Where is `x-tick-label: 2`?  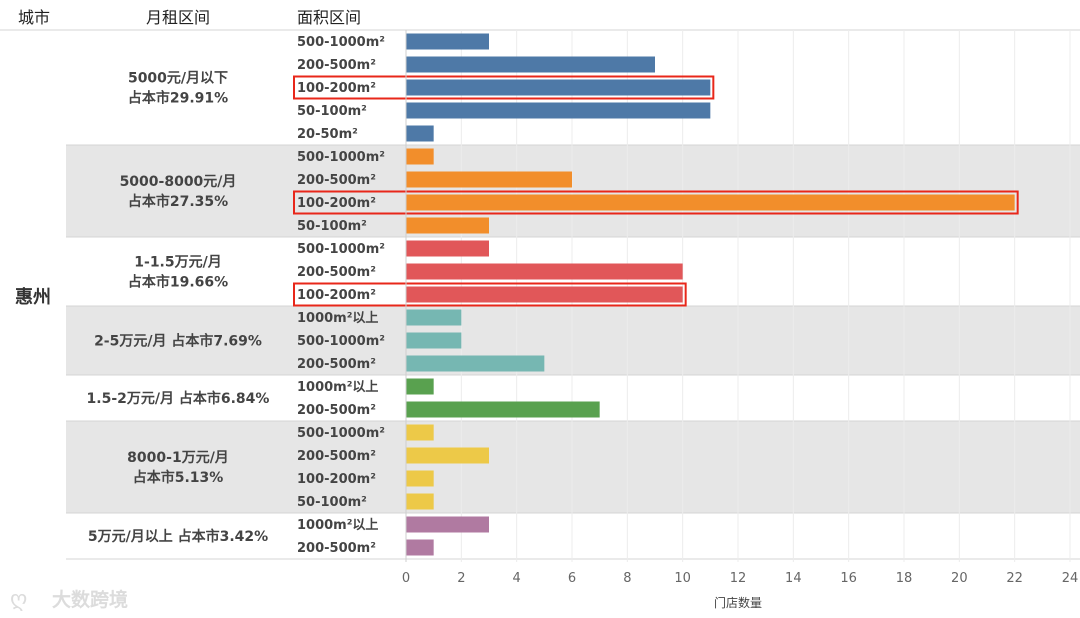
x-tick-label: 2 is located at coordinates (461, 578).